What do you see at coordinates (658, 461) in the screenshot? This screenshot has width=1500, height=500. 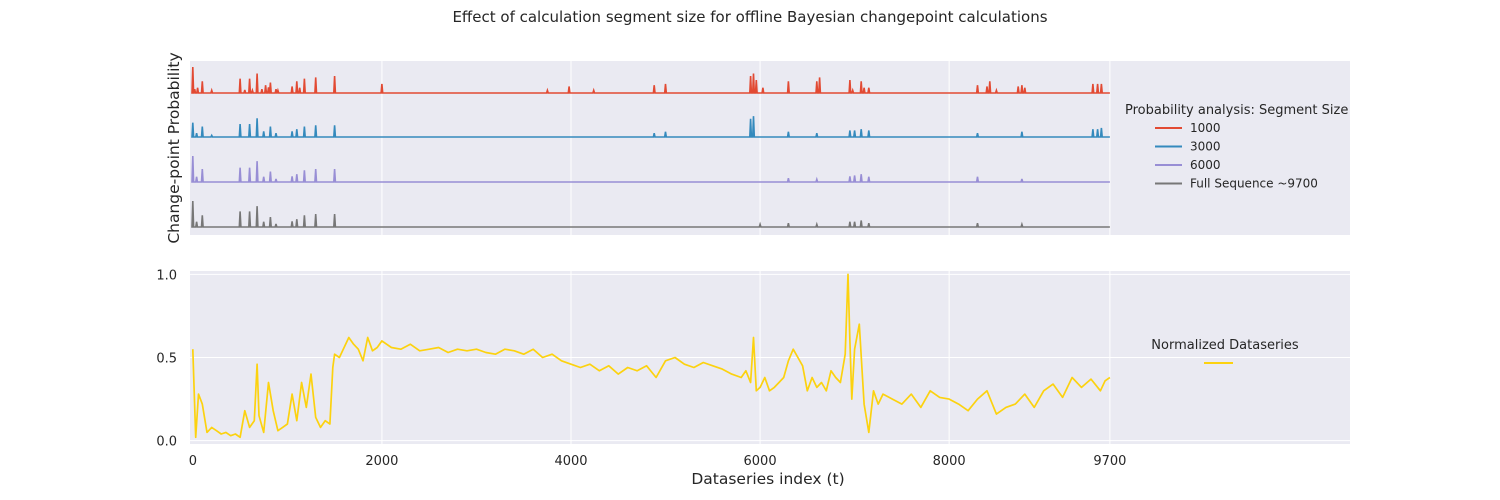 I see `x-tick-labels: 0 2000 4000 6000 8000 9700` at bounding box center [658, 461].